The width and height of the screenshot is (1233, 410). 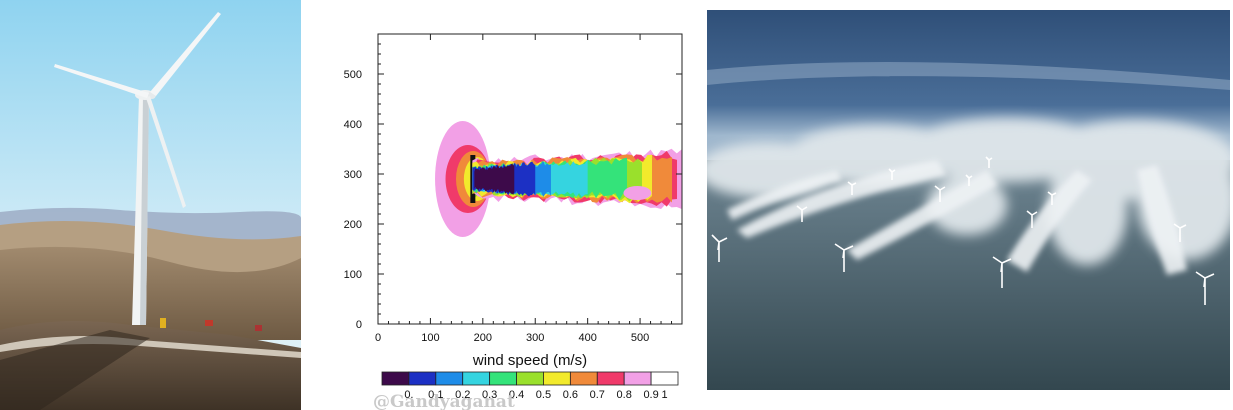 I want to click on y-tick-label: 300, so click(x=353, y=175).